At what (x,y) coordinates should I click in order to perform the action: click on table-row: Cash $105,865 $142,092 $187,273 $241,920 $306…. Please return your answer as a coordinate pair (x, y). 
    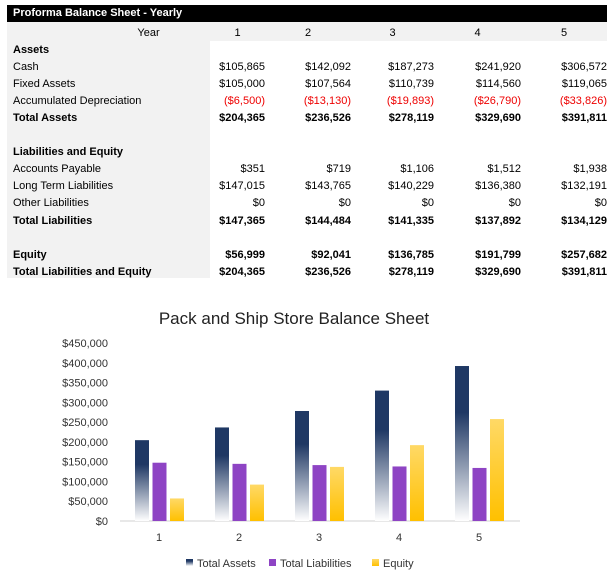
    Looking at the image, I should click on (307, 66).